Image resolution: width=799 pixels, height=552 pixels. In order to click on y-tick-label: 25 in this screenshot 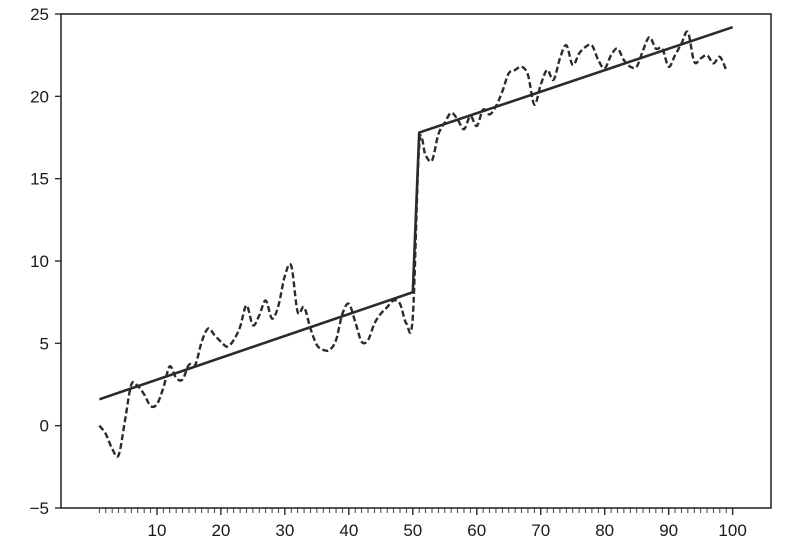, I will do `click(39, 14)`.